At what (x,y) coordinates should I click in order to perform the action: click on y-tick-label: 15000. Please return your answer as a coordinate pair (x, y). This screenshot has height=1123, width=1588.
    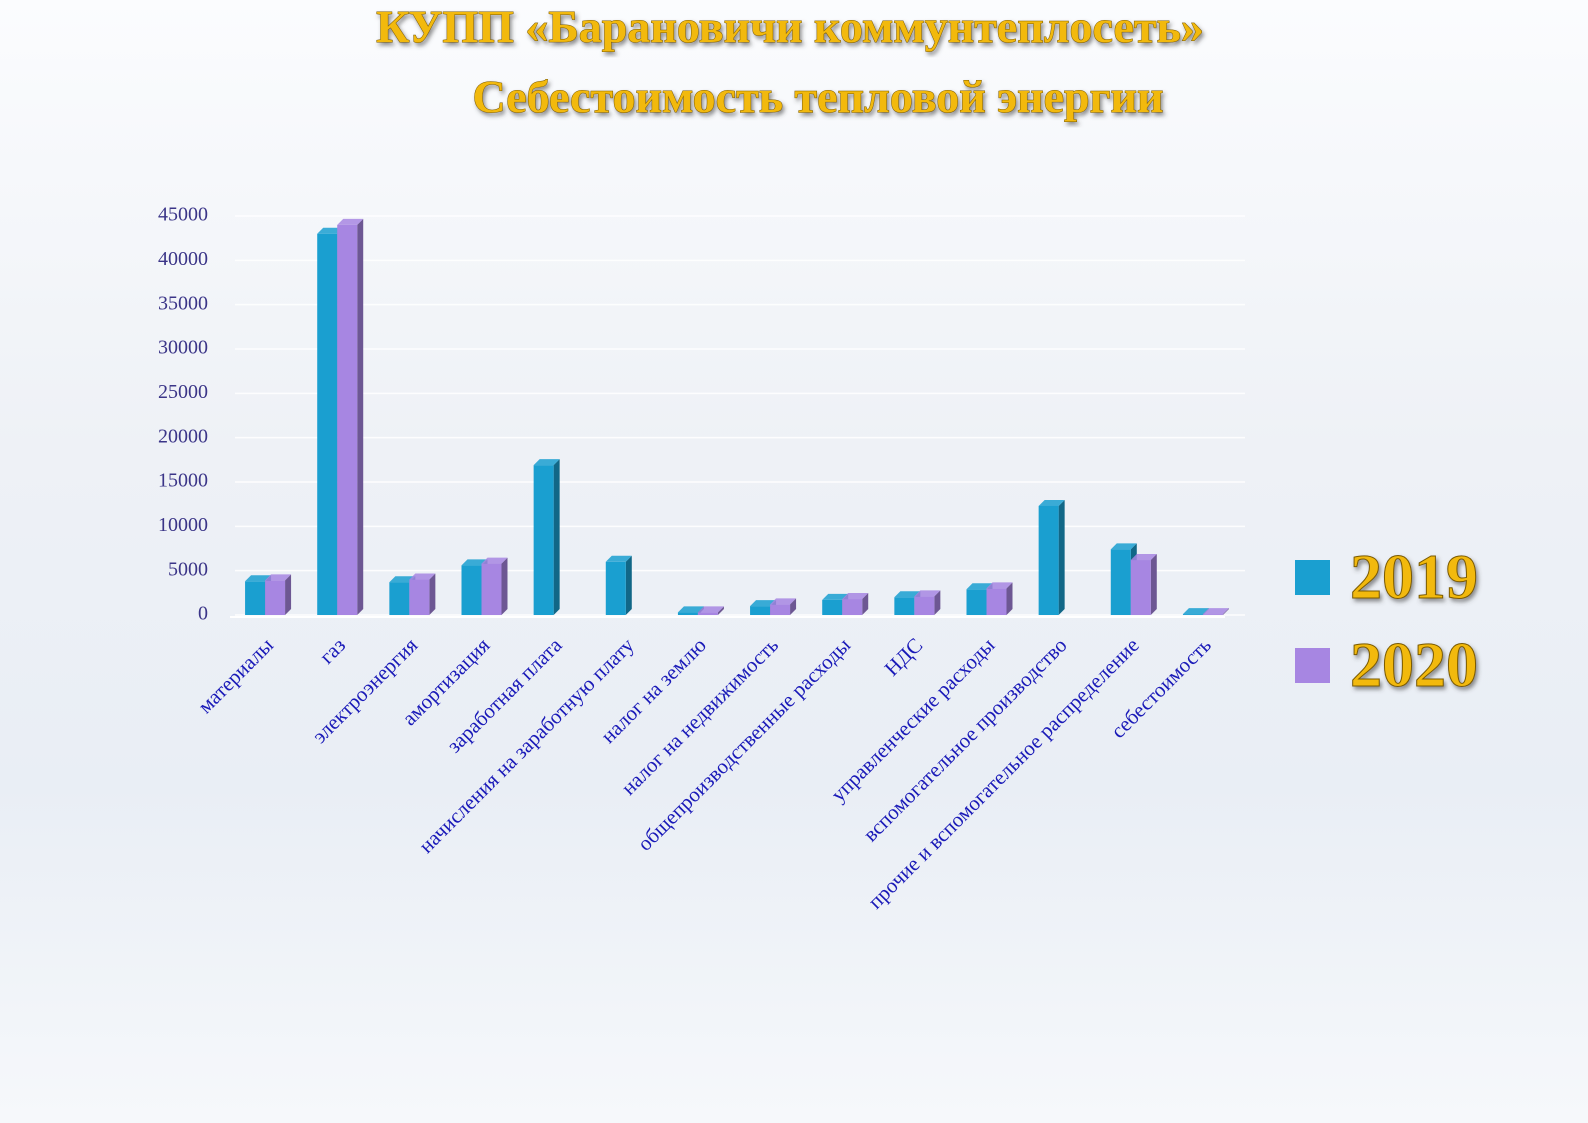
    Looking at the image, I should click on (183, 481).